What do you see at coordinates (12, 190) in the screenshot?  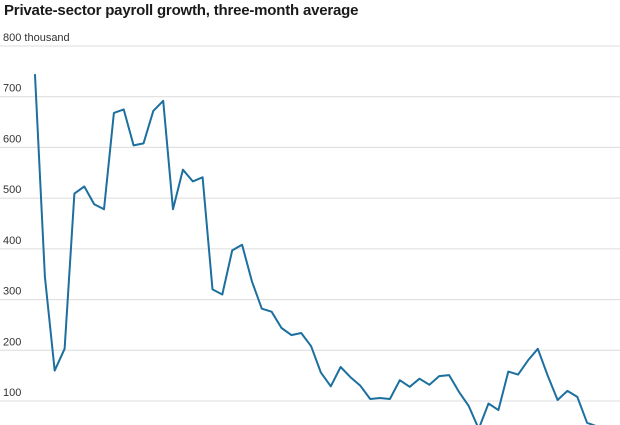 I see `y-tick-label-500: 500` at bounding box center [12, 190].